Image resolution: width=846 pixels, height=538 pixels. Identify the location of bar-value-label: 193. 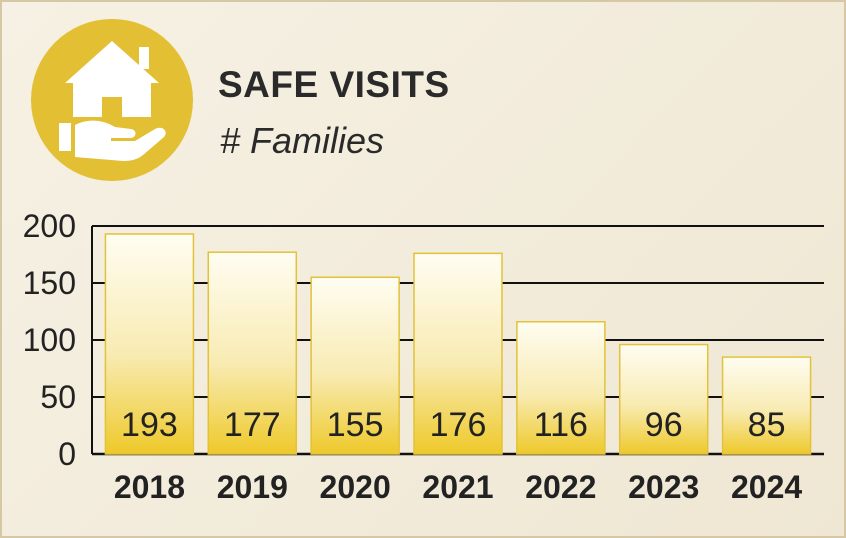
(149, 425).